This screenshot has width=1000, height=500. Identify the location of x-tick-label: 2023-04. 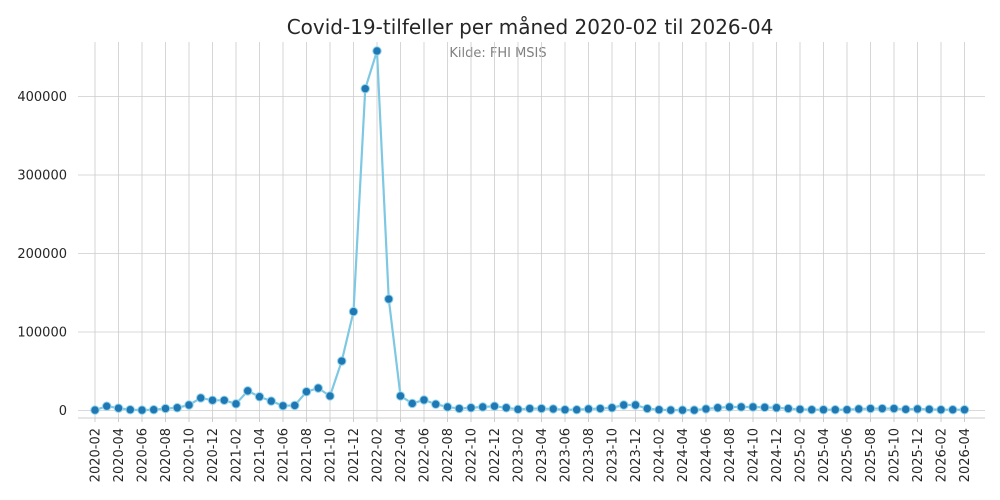
(542, 455).